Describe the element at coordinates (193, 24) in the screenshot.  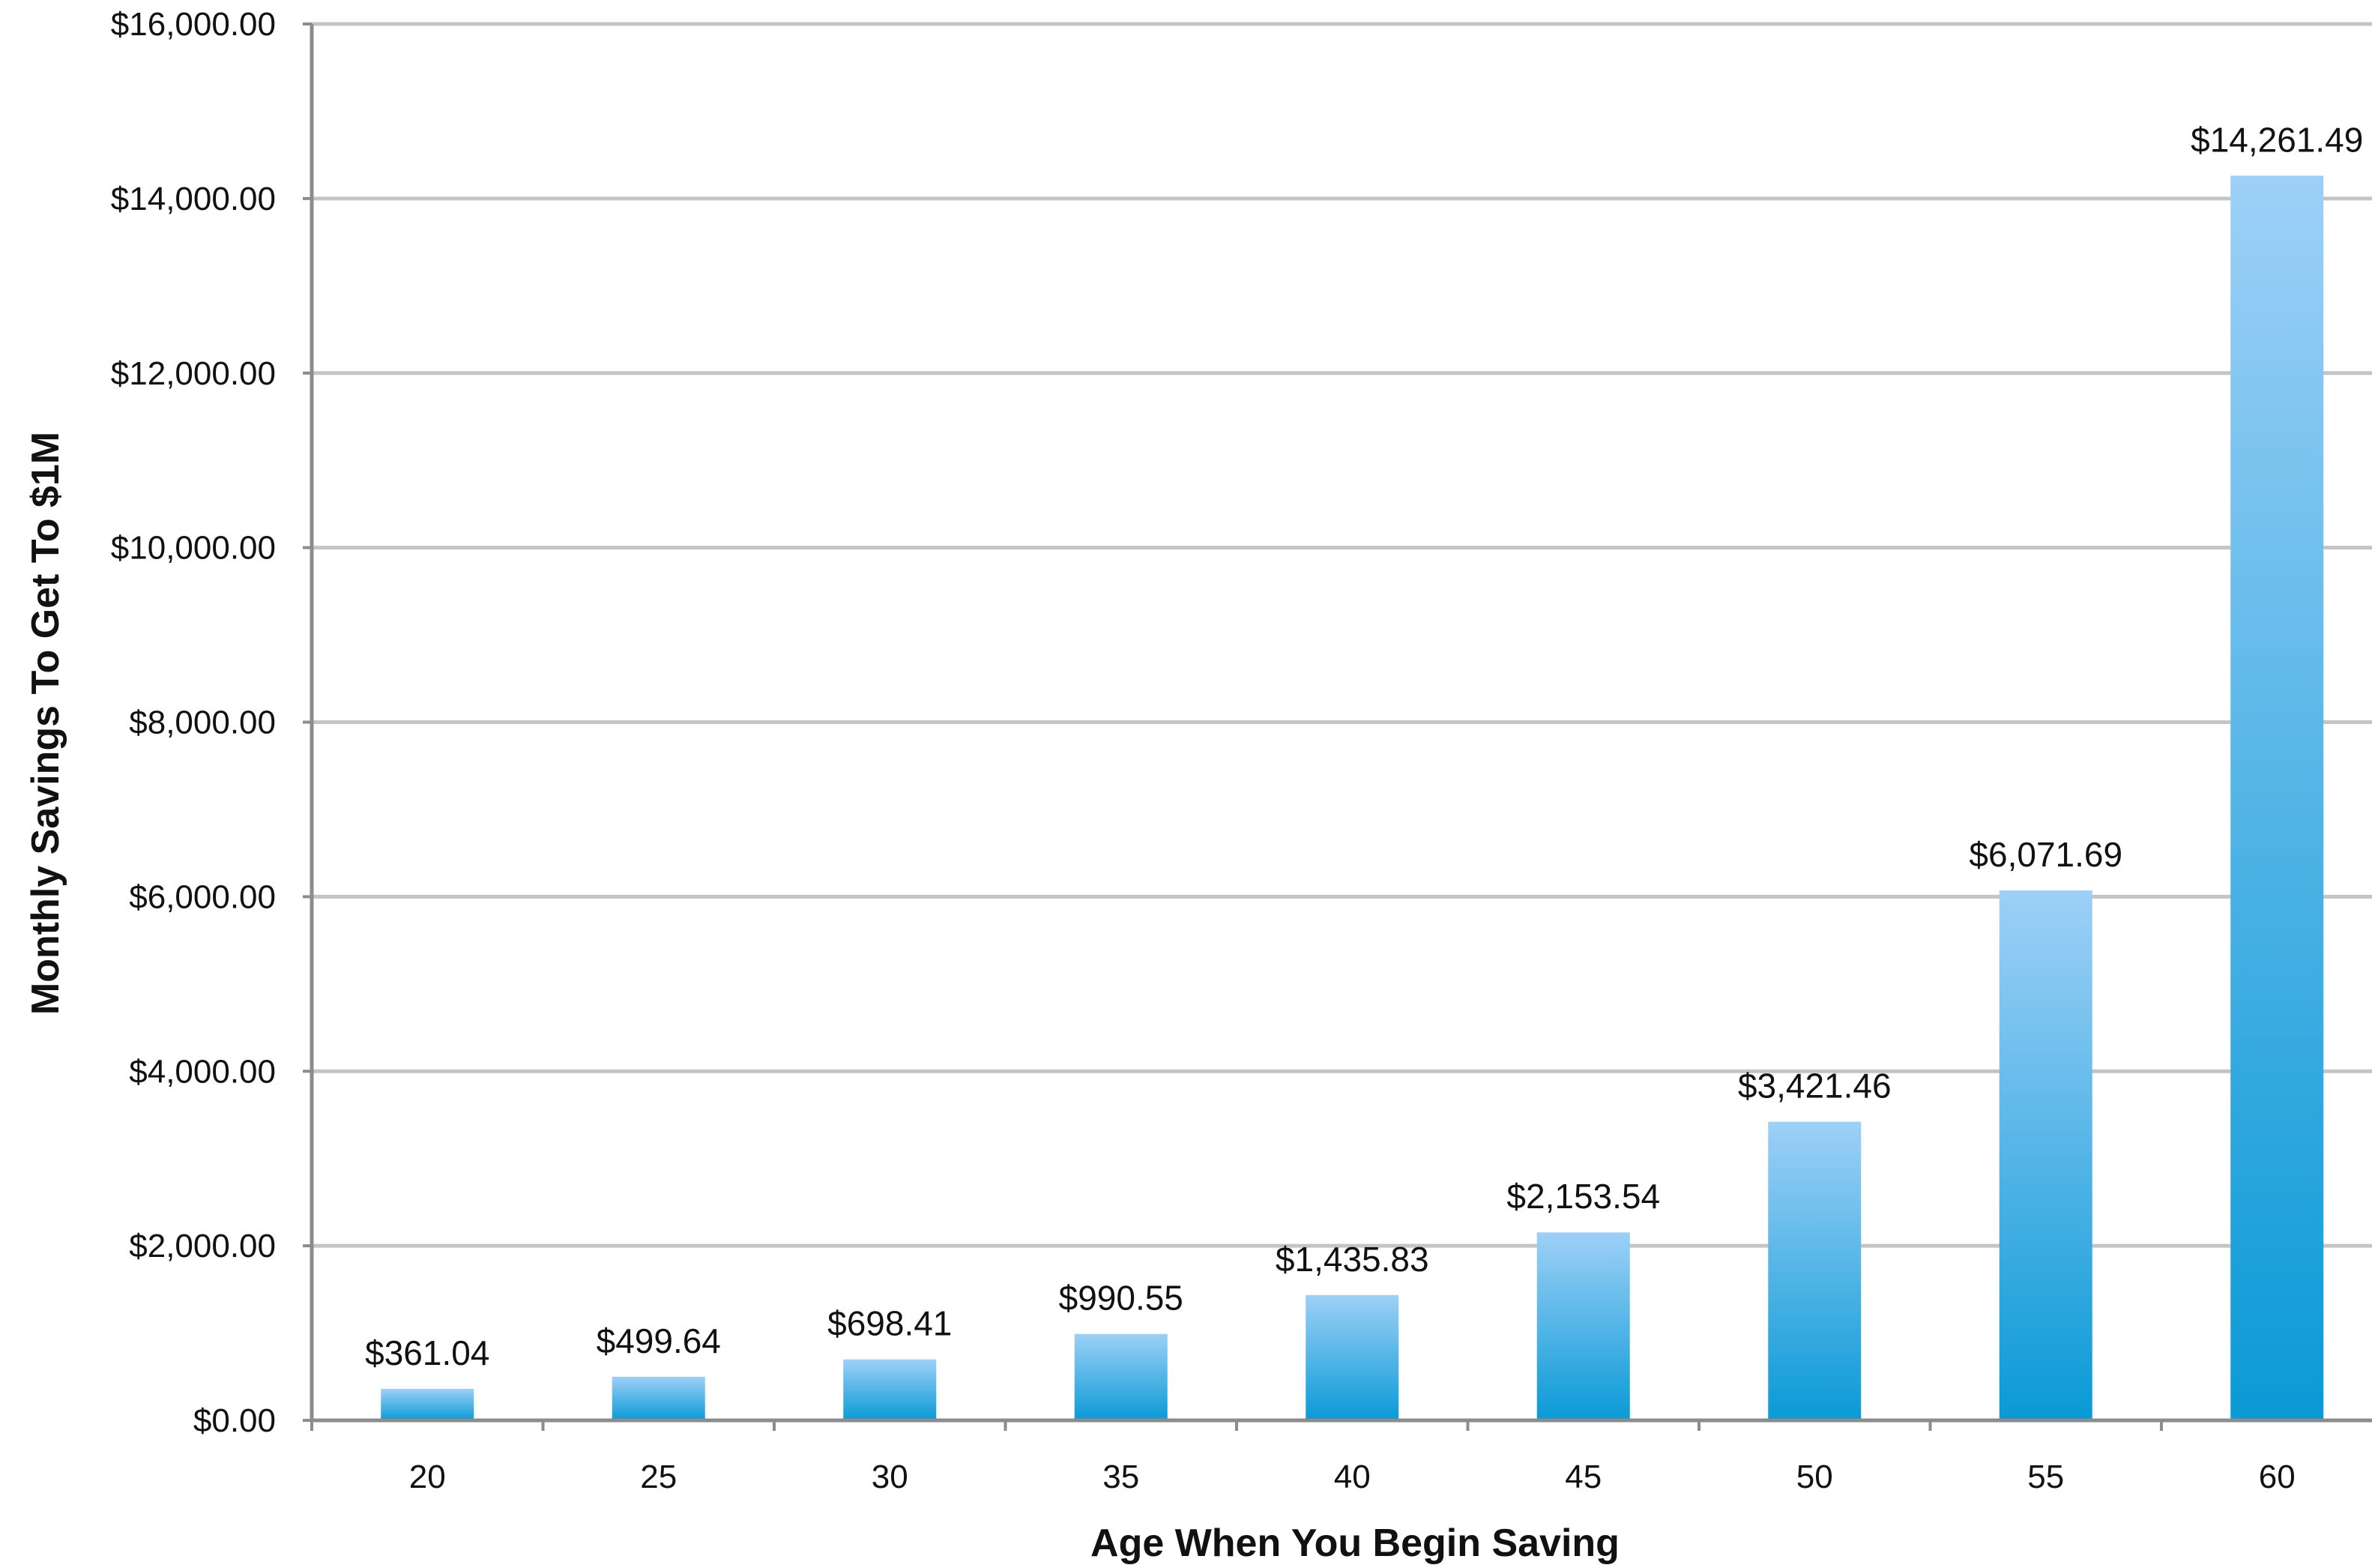
I see `y-tick-label: $16,000.00` at that location.